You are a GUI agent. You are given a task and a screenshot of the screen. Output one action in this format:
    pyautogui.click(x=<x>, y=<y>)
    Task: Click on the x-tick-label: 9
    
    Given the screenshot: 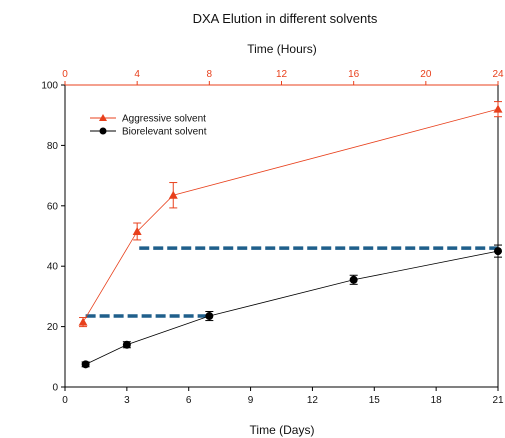 What is the action you would take?
    pyautogui.click(x=251, y=400)
    